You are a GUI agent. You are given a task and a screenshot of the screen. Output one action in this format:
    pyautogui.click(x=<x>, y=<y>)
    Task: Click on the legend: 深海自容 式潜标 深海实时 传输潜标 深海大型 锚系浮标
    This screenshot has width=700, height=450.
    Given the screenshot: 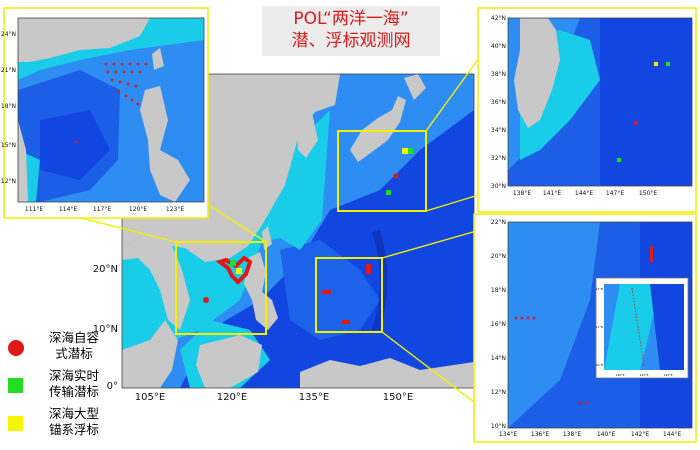 What is the action you would take?
    pyautogui.click(x=60, y=387)
    